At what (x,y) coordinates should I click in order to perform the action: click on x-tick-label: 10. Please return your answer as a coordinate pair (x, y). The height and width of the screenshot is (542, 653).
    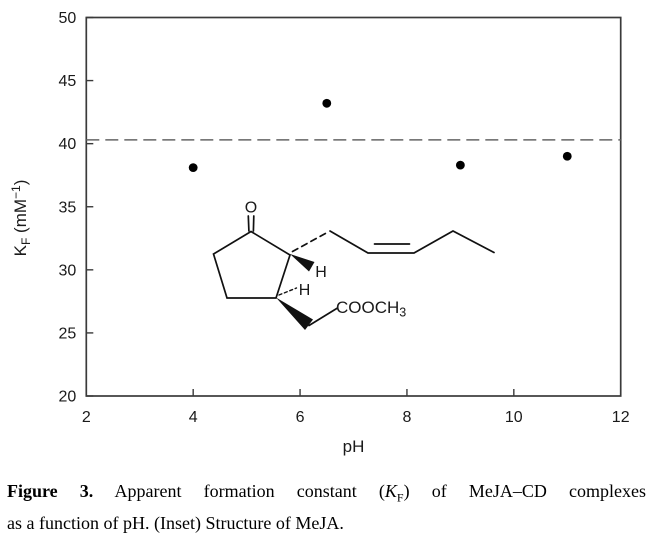
    Looking at the image, I should click on (514, 417).